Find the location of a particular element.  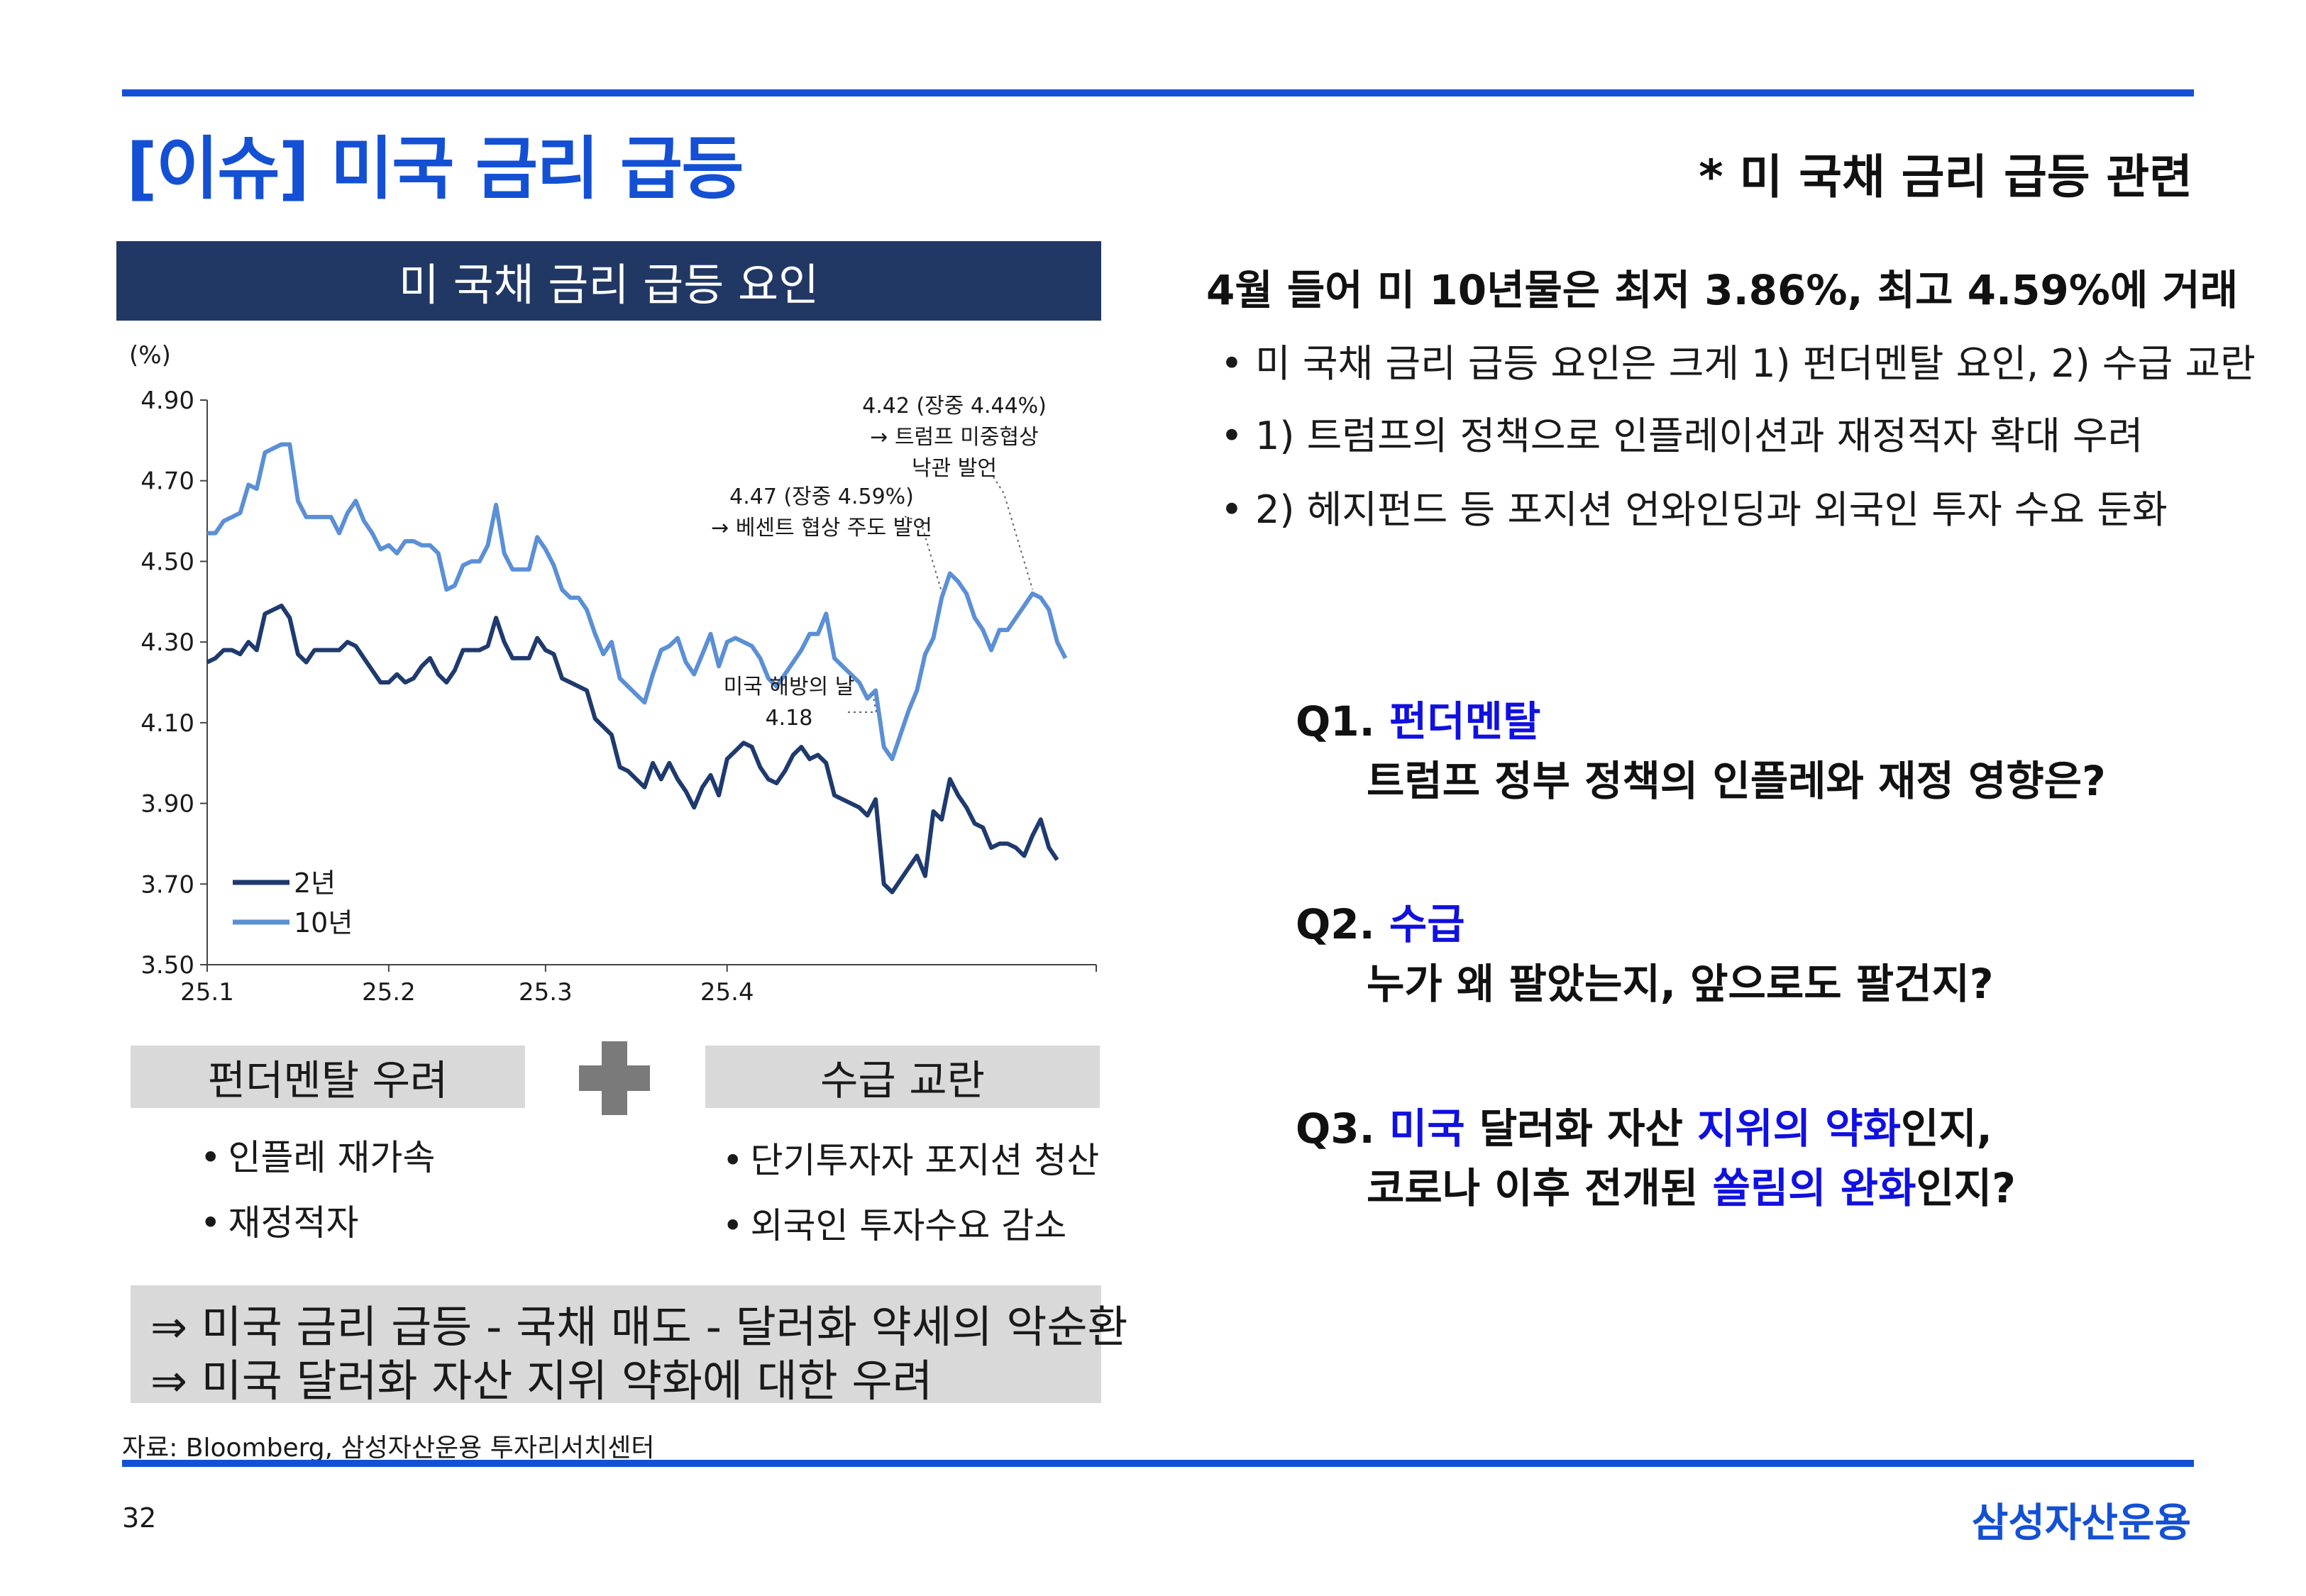

page-title: [이슈] 미국 금리 급등 is located at coordinates (435, 169).